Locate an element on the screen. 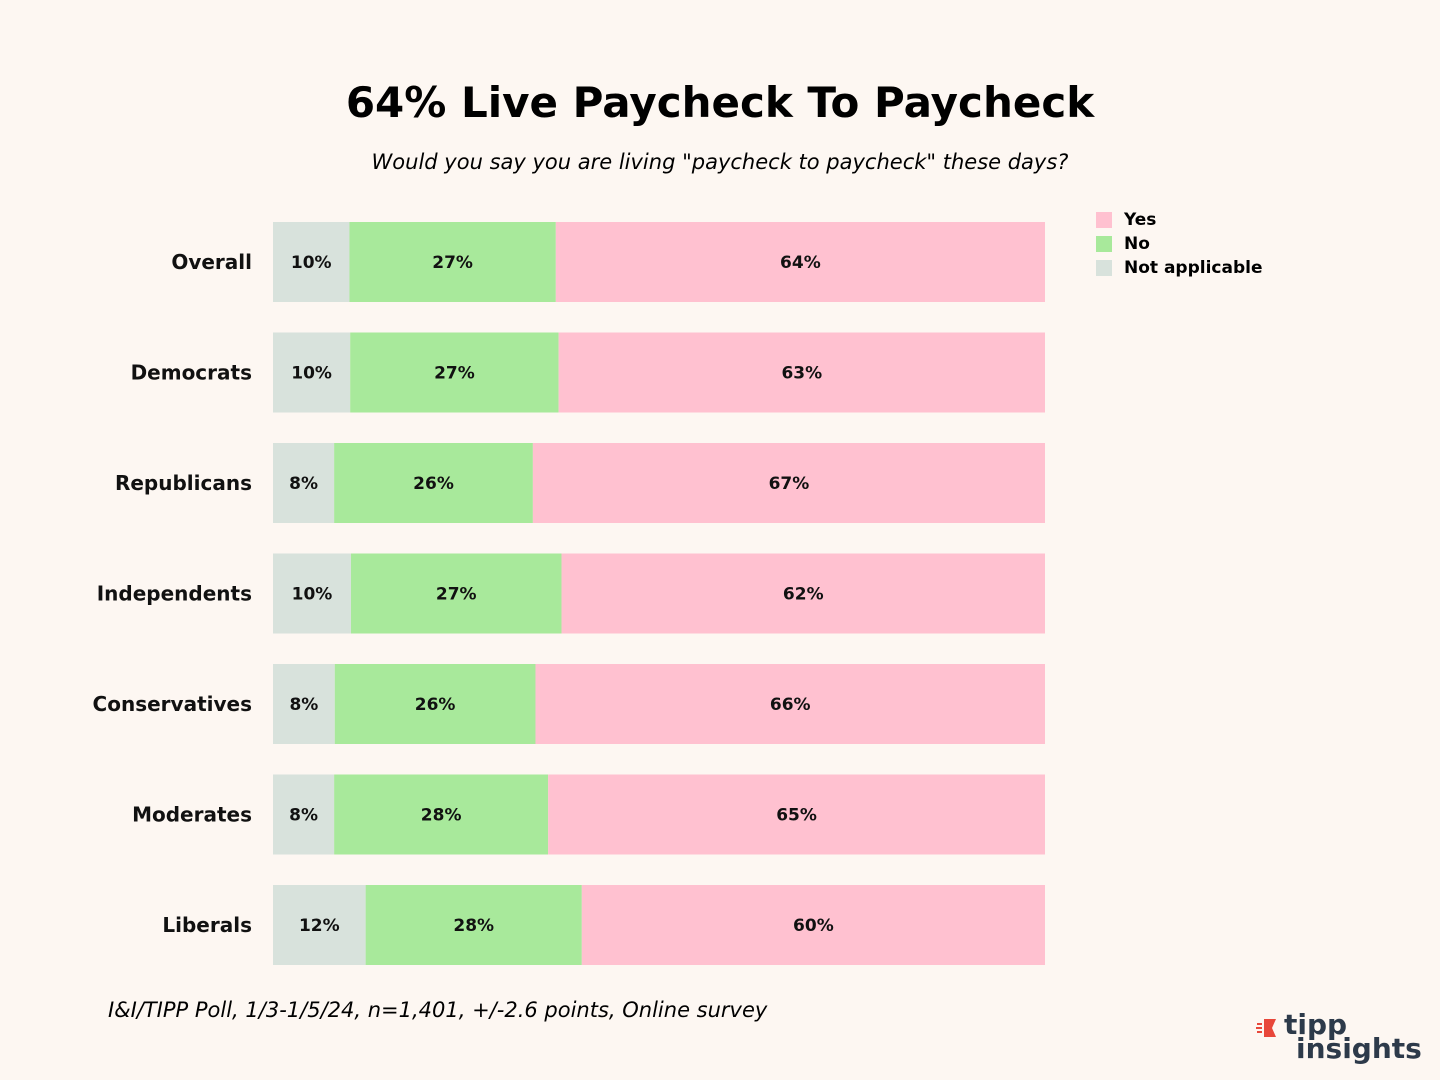 The image size is (1440, 1080). bar-segment-overall-yes is located at coordinates (800, 262).